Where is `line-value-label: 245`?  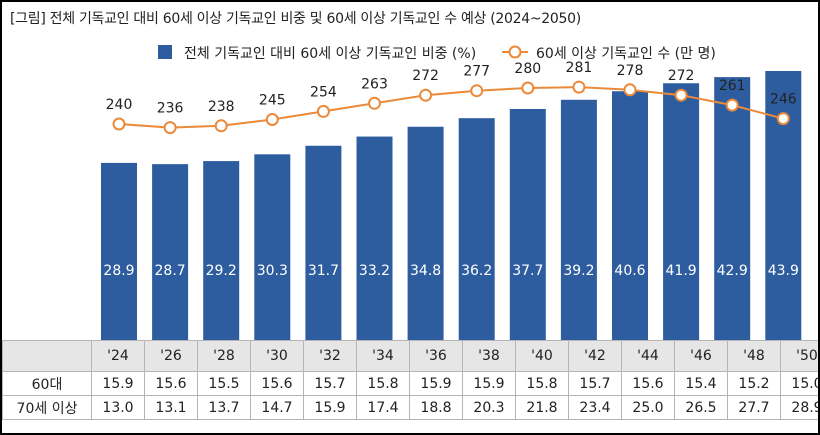 line-value-label: 245 is located at coordinates (272, 101).